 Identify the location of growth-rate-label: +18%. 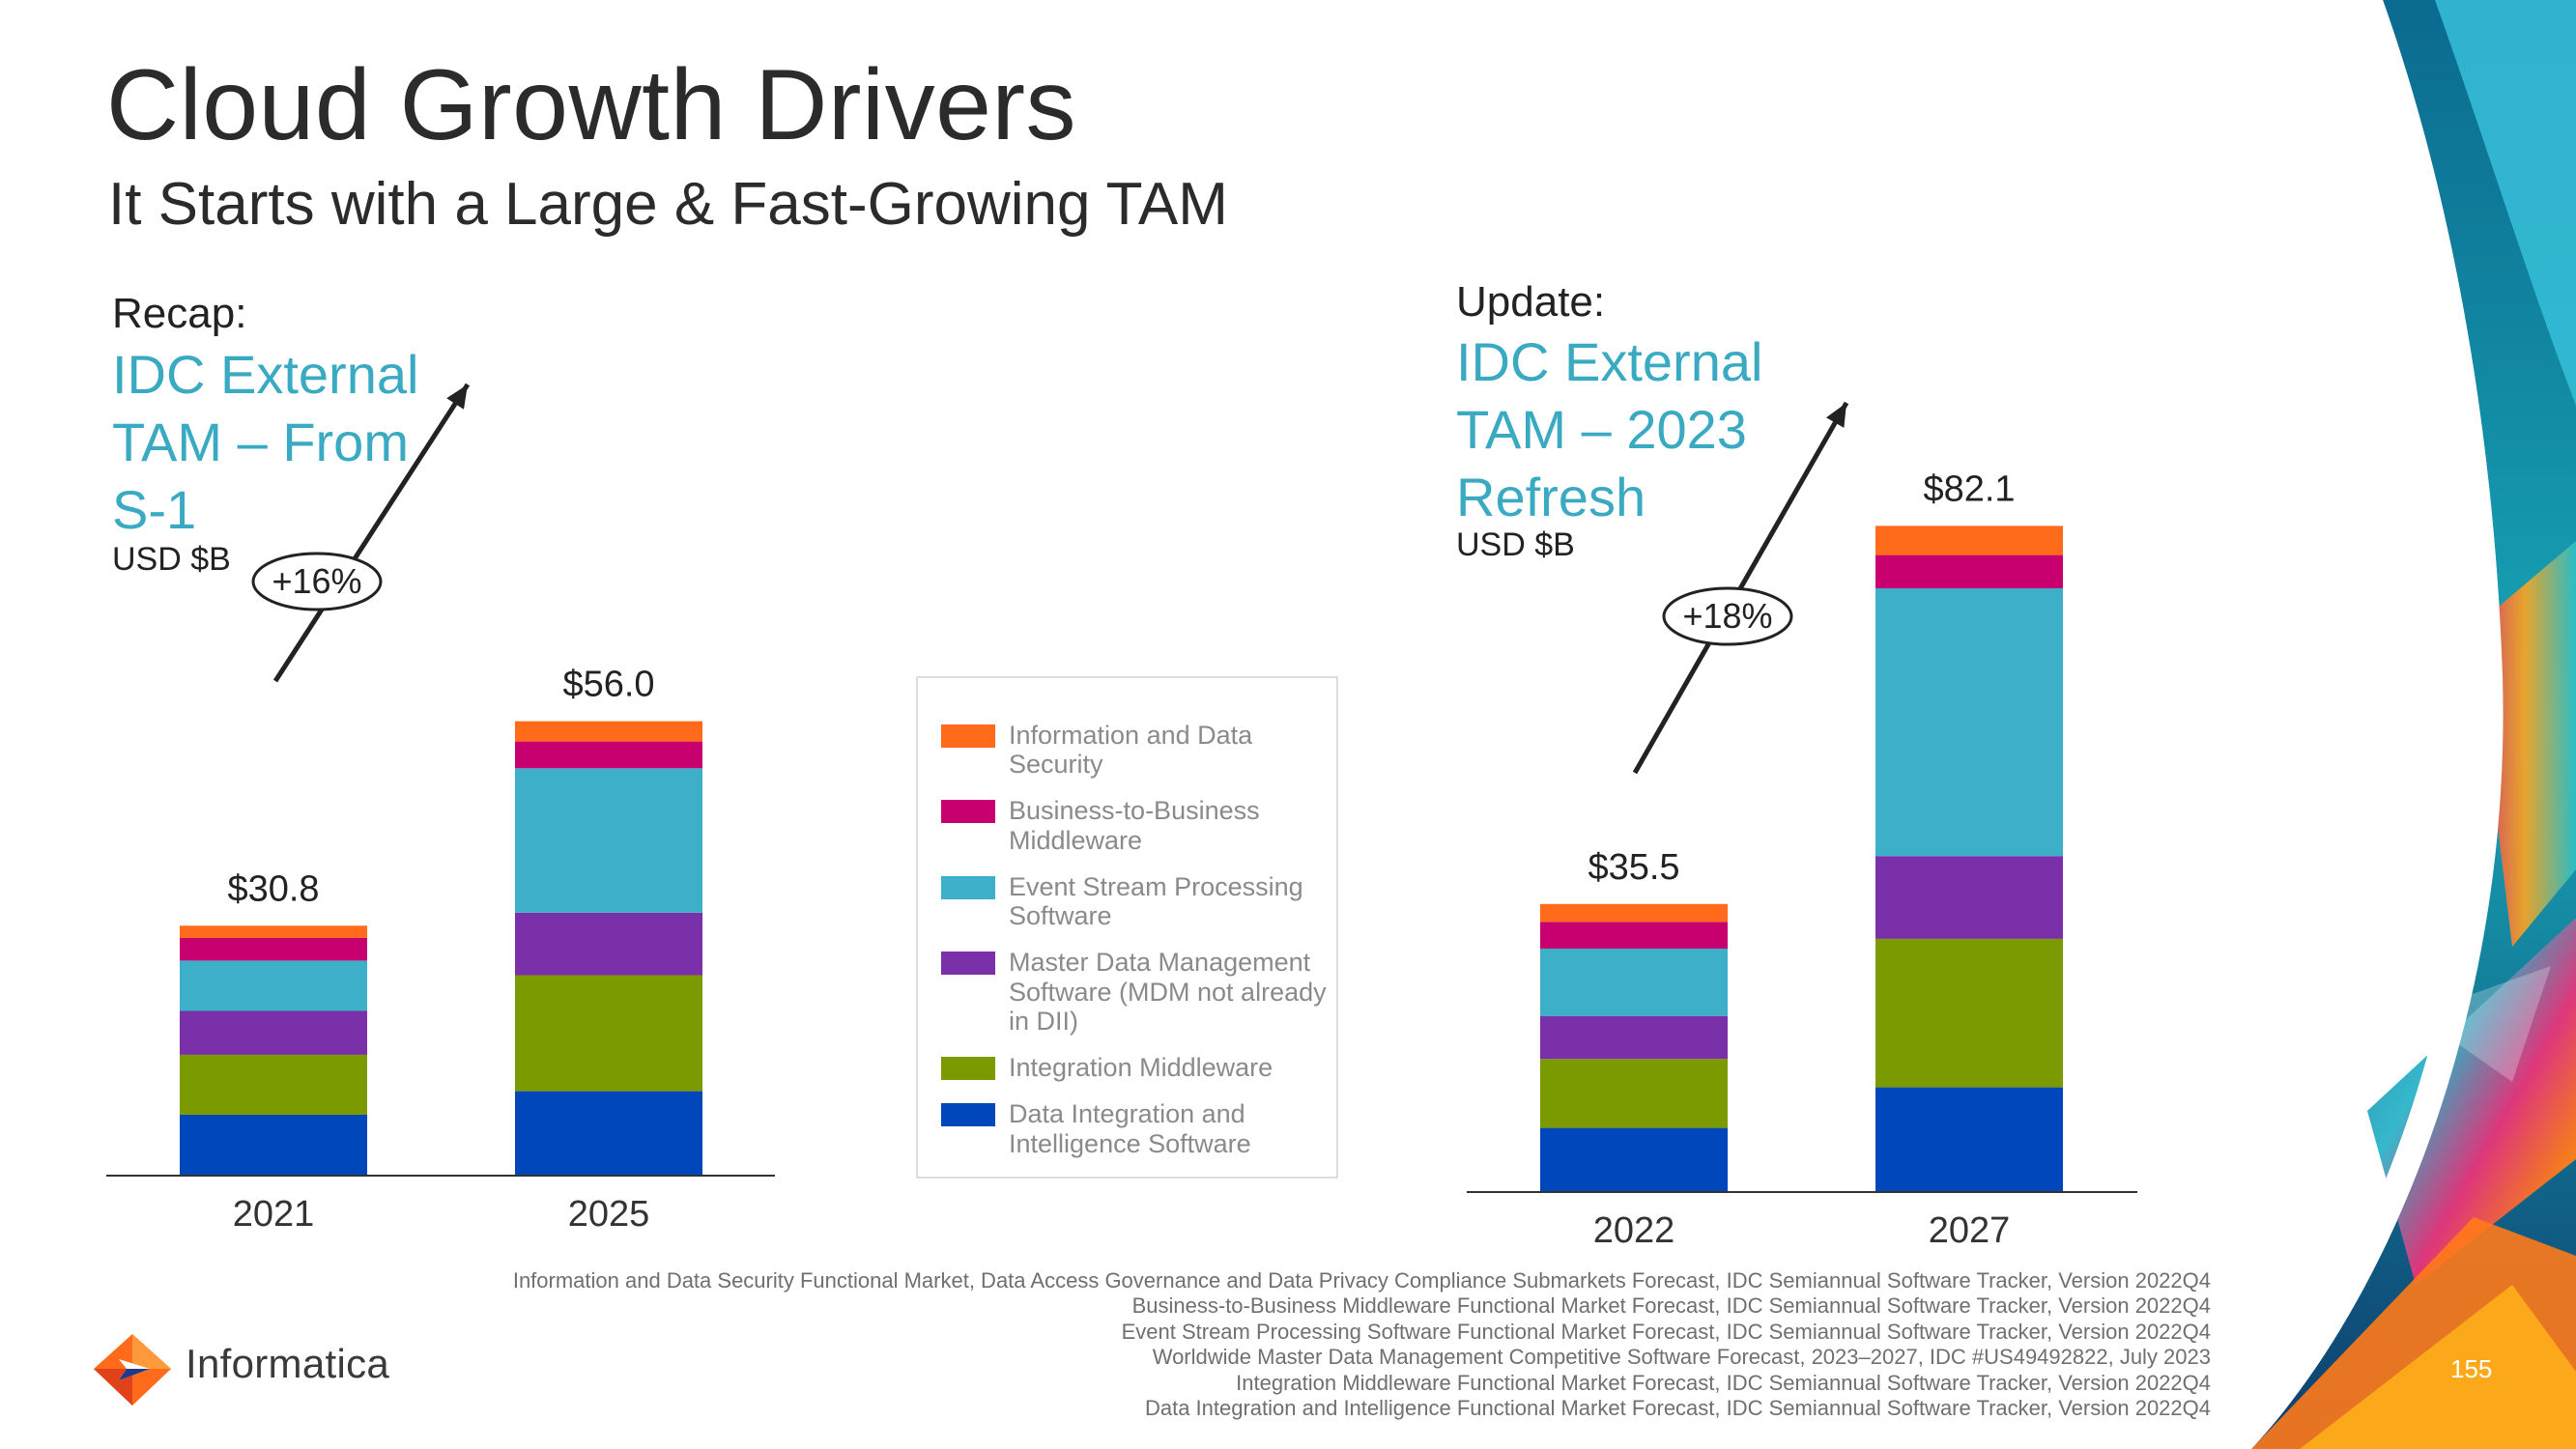
(1727, 616).